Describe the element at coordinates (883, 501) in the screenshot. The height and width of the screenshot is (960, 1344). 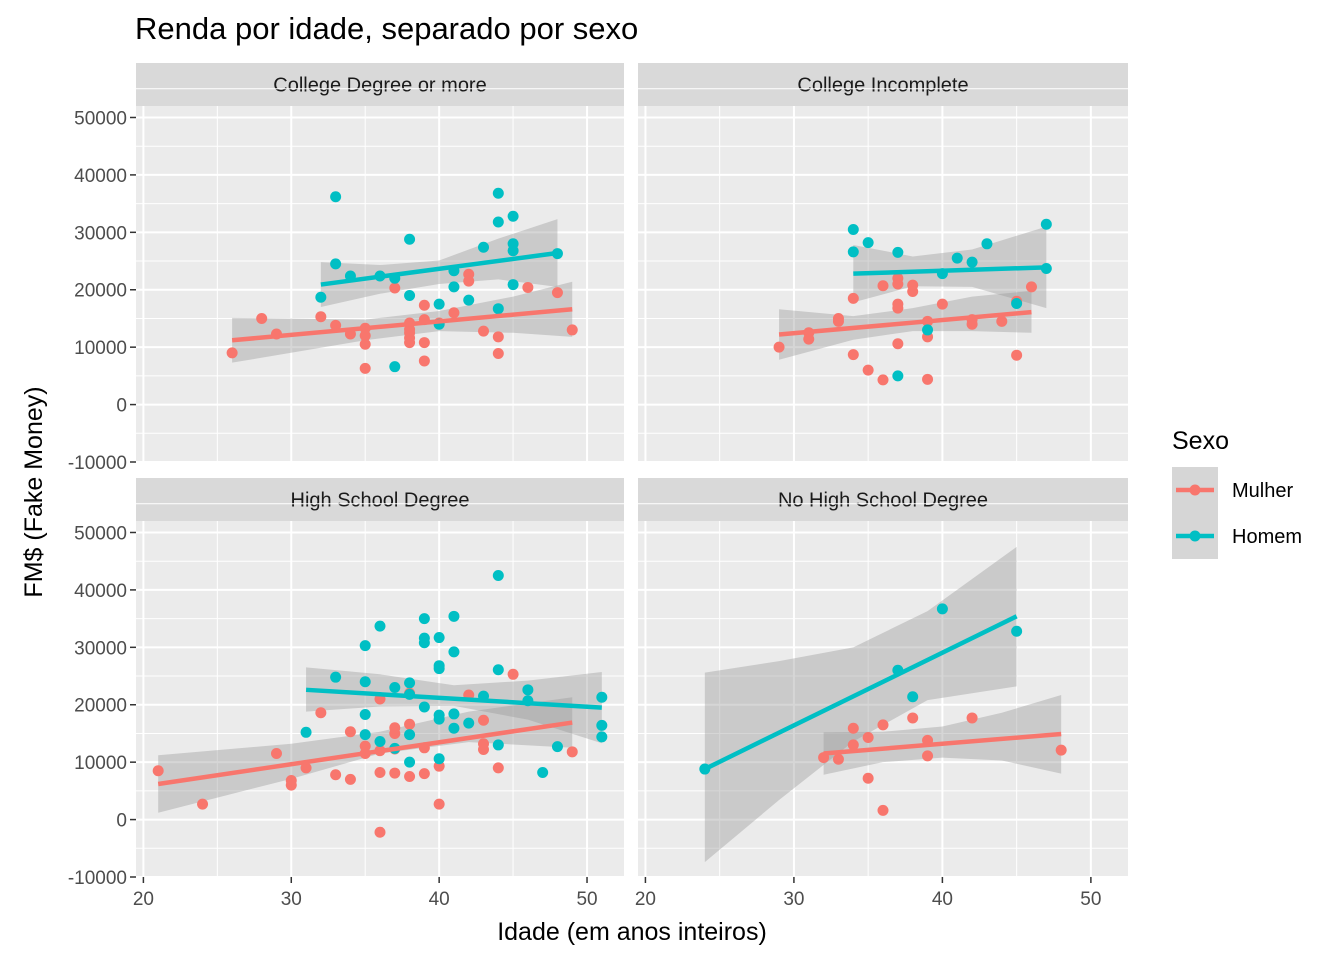
I see `facet-strip-label: No High School Degree` at that location.